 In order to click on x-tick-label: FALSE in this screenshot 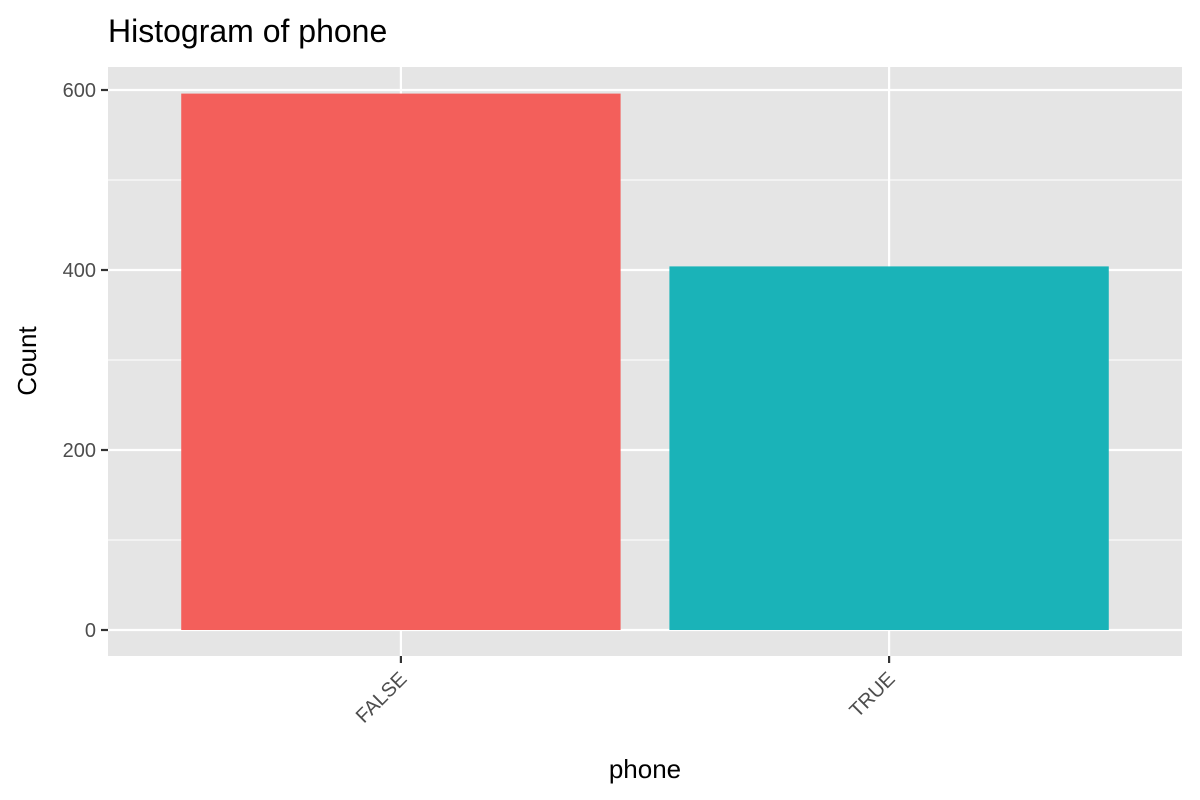, I will do `click(382, 698)`.